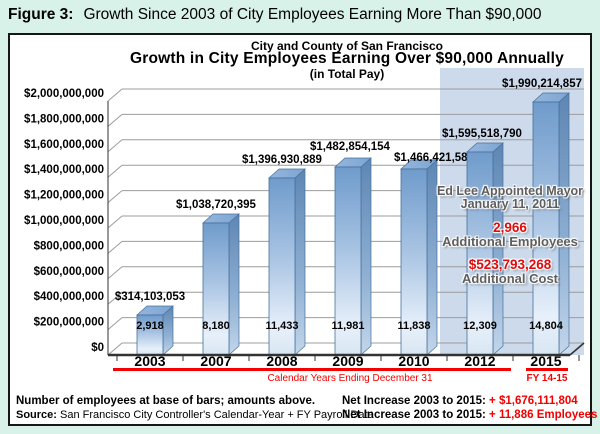  What do you see at coordinates (36, 415) in the screenshot?
I see `footer-source-label: Source:` at bounding box center [36, 415].